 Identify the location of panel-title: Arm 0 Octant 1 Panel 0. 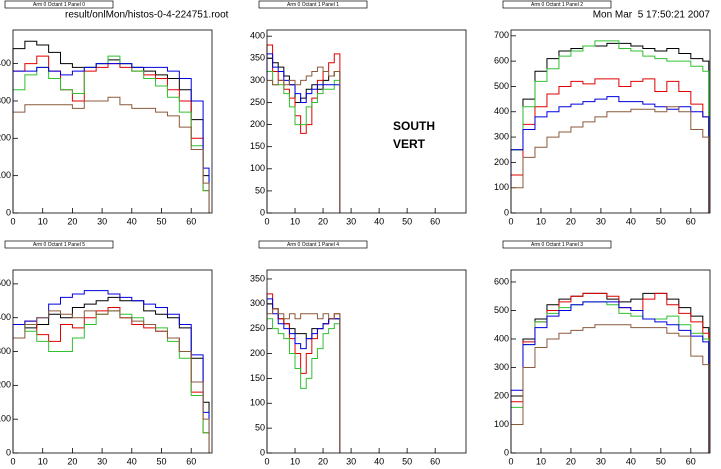
(59, 5).